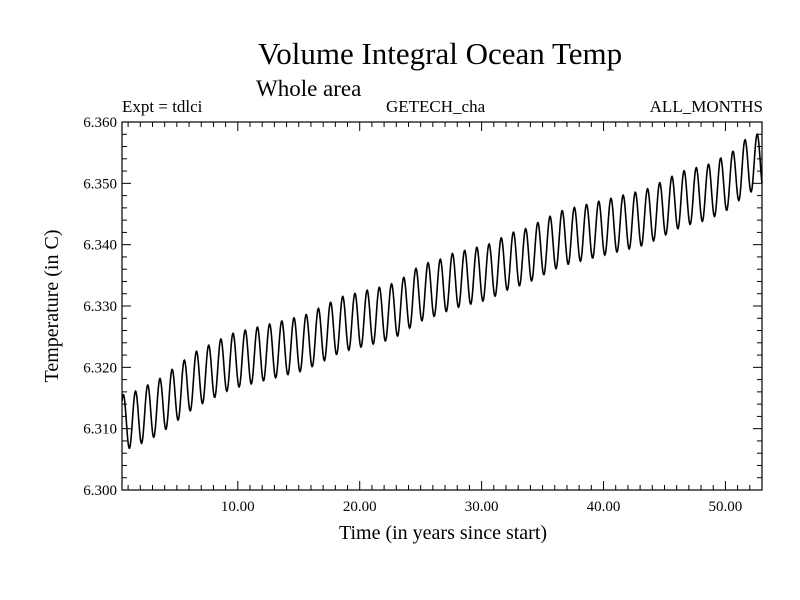 The width and height of the screenshot is (800, 600). I want to click on x-tick-label: 30.00, so click(482, 507).